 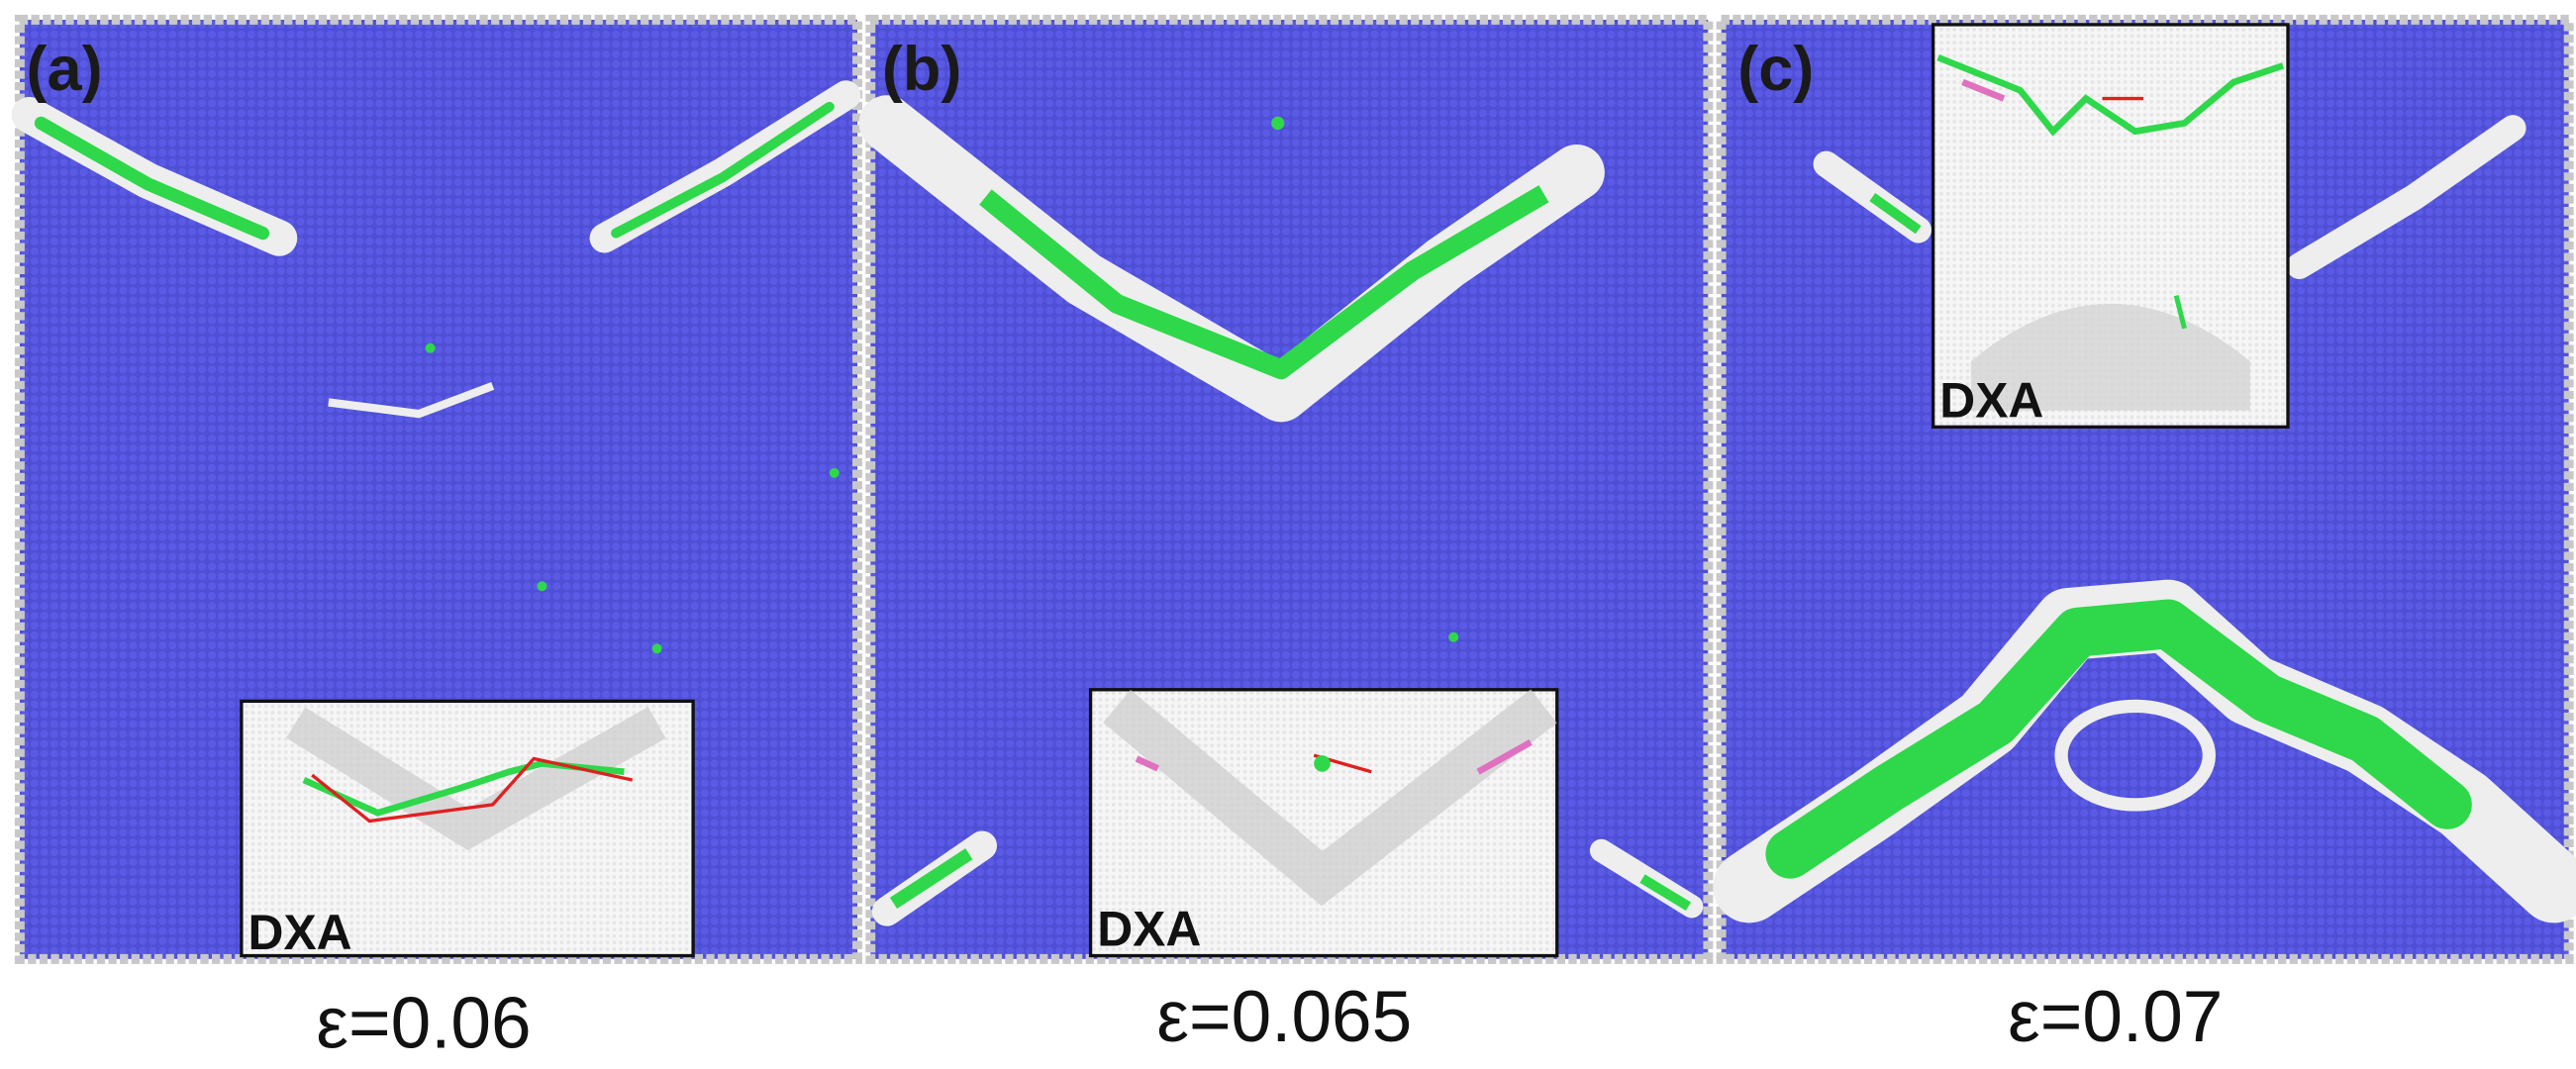 What do you see at coordinates (1776, 69) in the screenshot?
I see `panel-label: (c)` at bounding box center [1776, 69].